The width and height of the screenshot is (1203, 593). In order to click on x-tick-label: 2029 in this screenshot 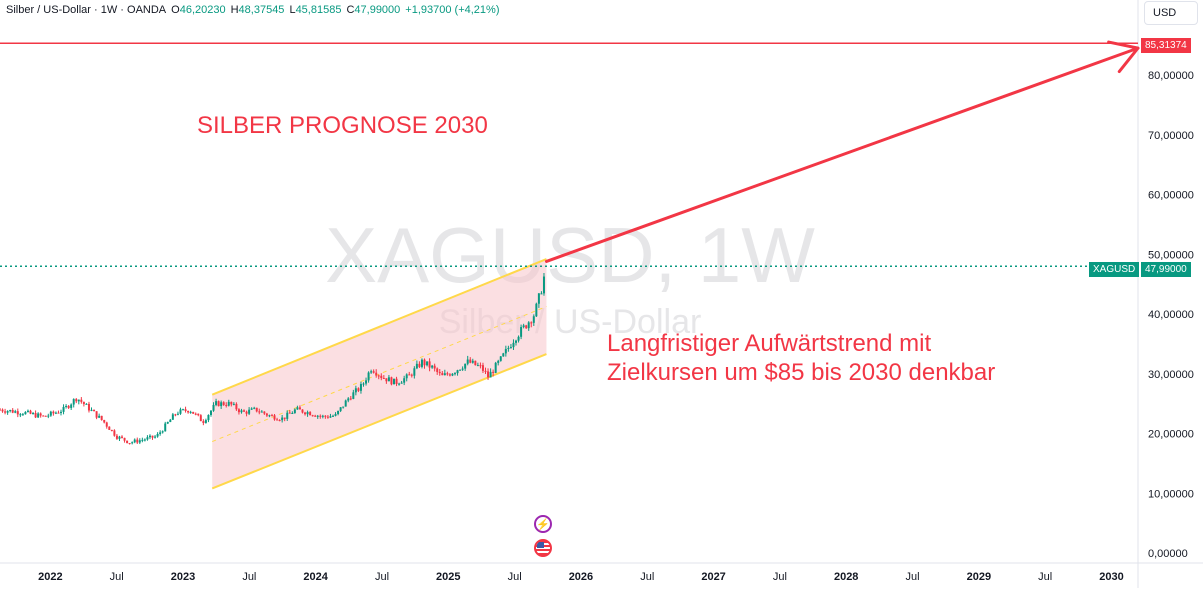, I will do `click(979, 577)`.